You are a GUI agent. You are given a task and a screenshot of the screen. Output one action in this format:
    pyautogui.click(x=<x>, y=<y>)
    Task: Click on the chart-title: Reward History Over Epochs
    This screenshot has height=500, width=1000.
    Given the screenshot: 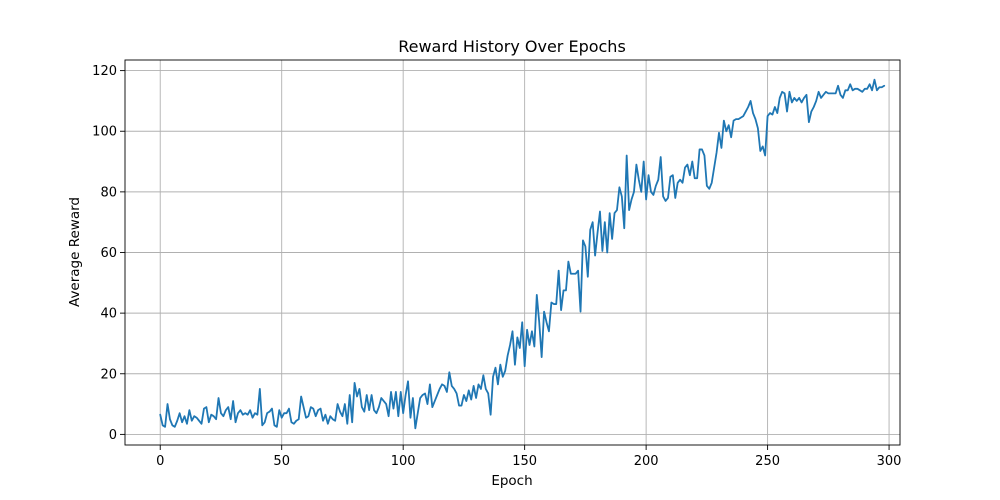 What is the action you would take?
    pyautogui.click(x=512, y=46)
    